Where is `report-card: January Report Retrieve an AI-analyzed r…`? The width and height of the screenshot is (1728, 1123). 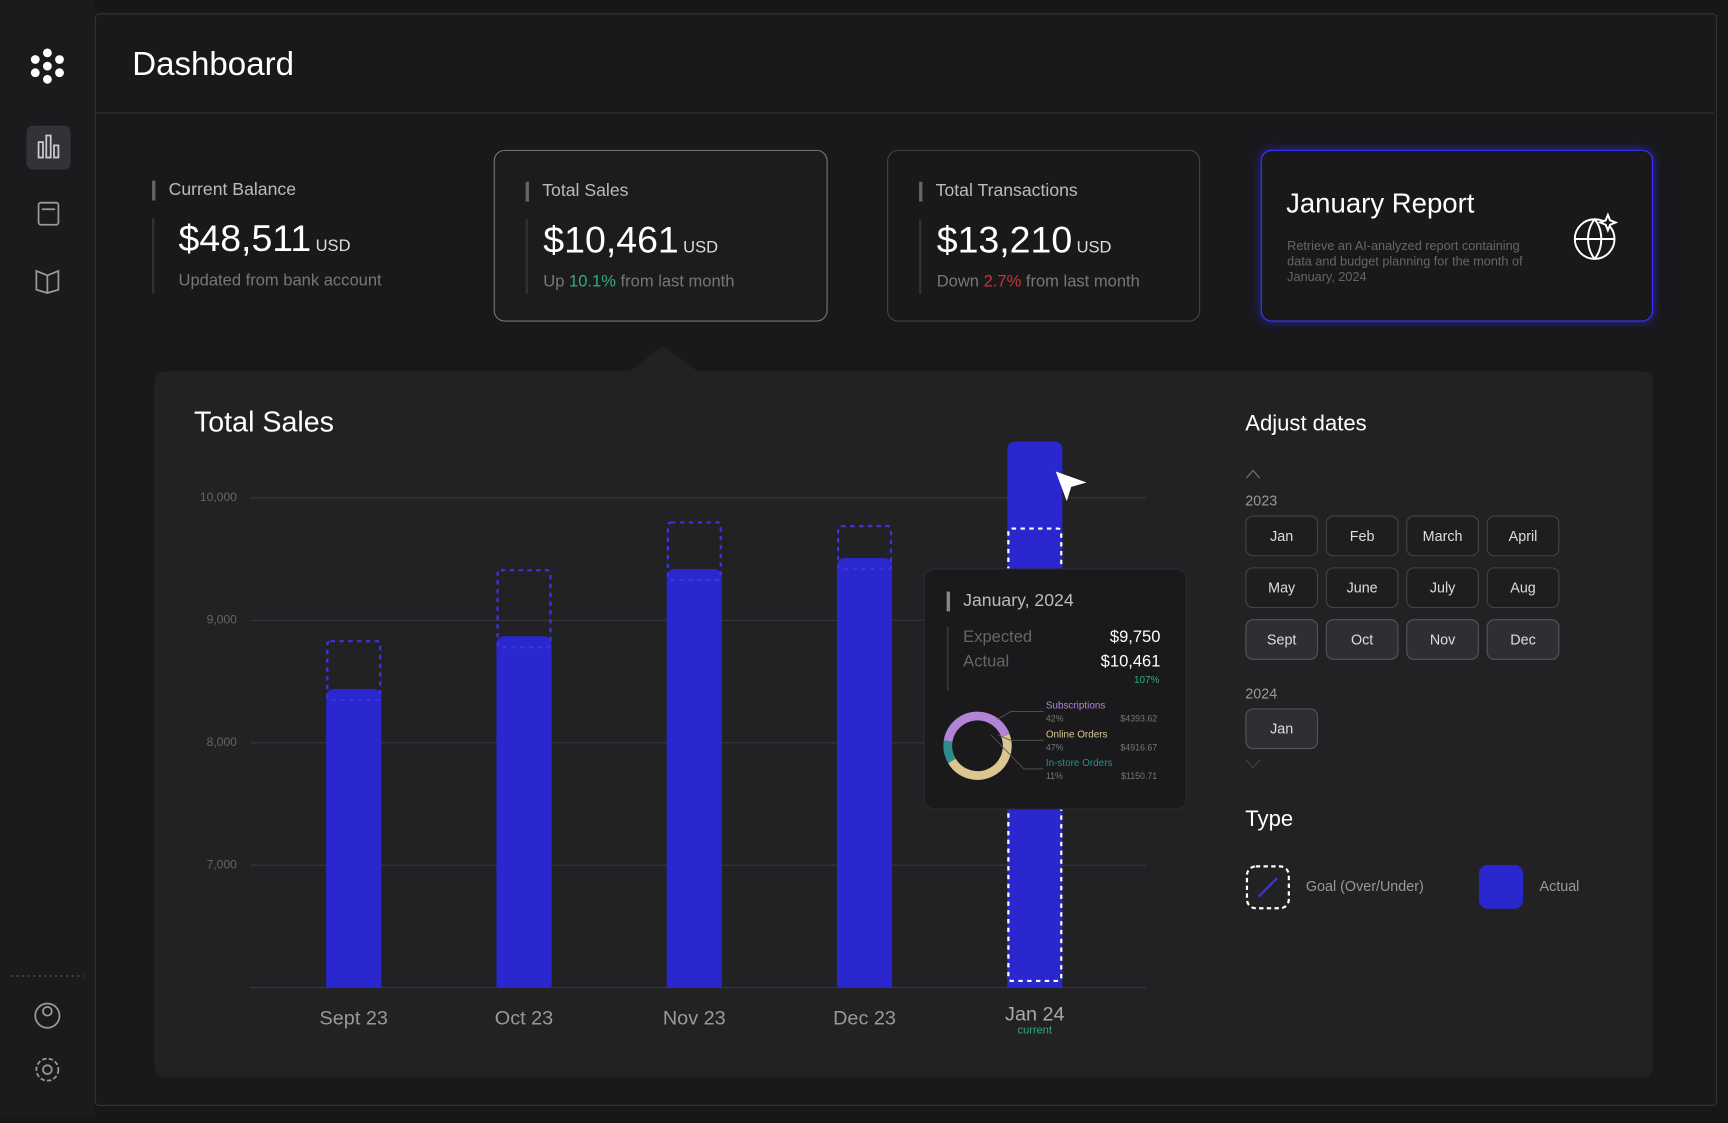 report-card: January Report Retrieve an AI-analyzed r… is located at coordinates (1457, 235).